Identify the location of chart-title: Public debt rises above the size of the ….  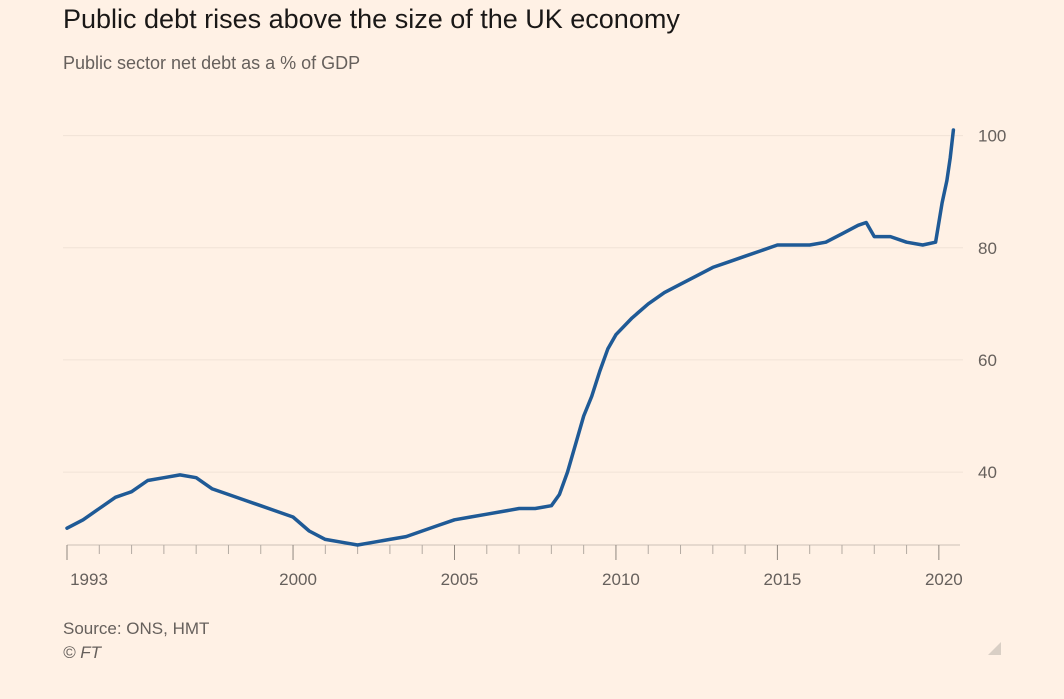
(371, 19).